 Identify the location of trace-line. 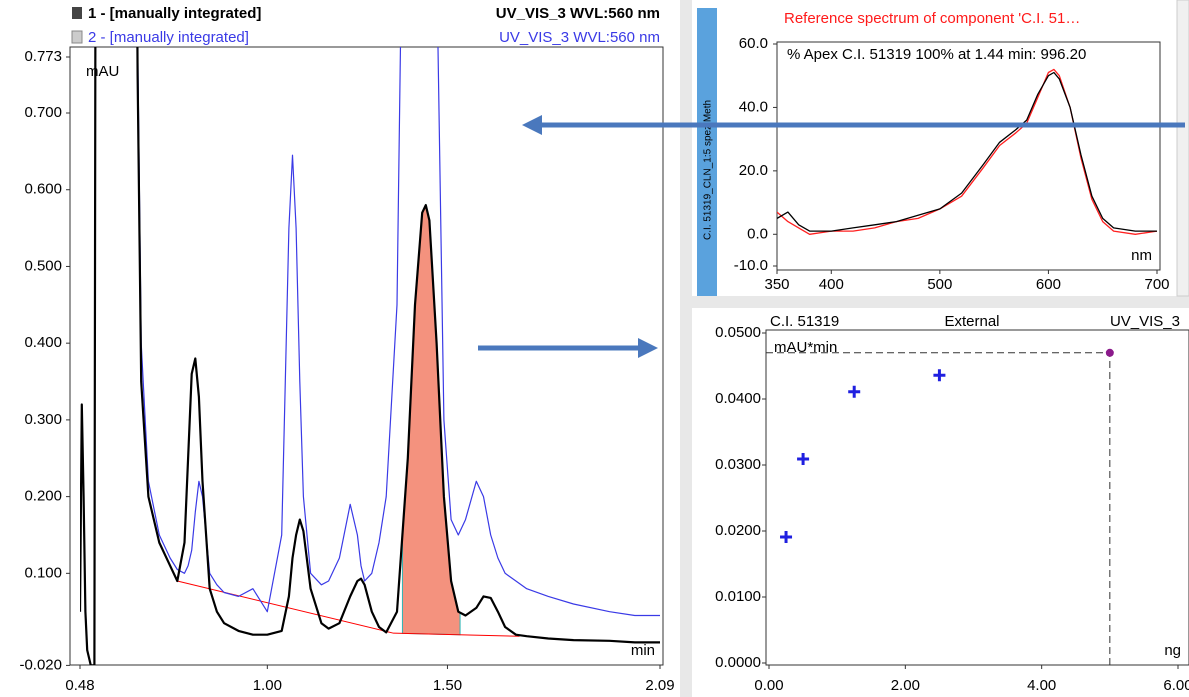
(967, 151).